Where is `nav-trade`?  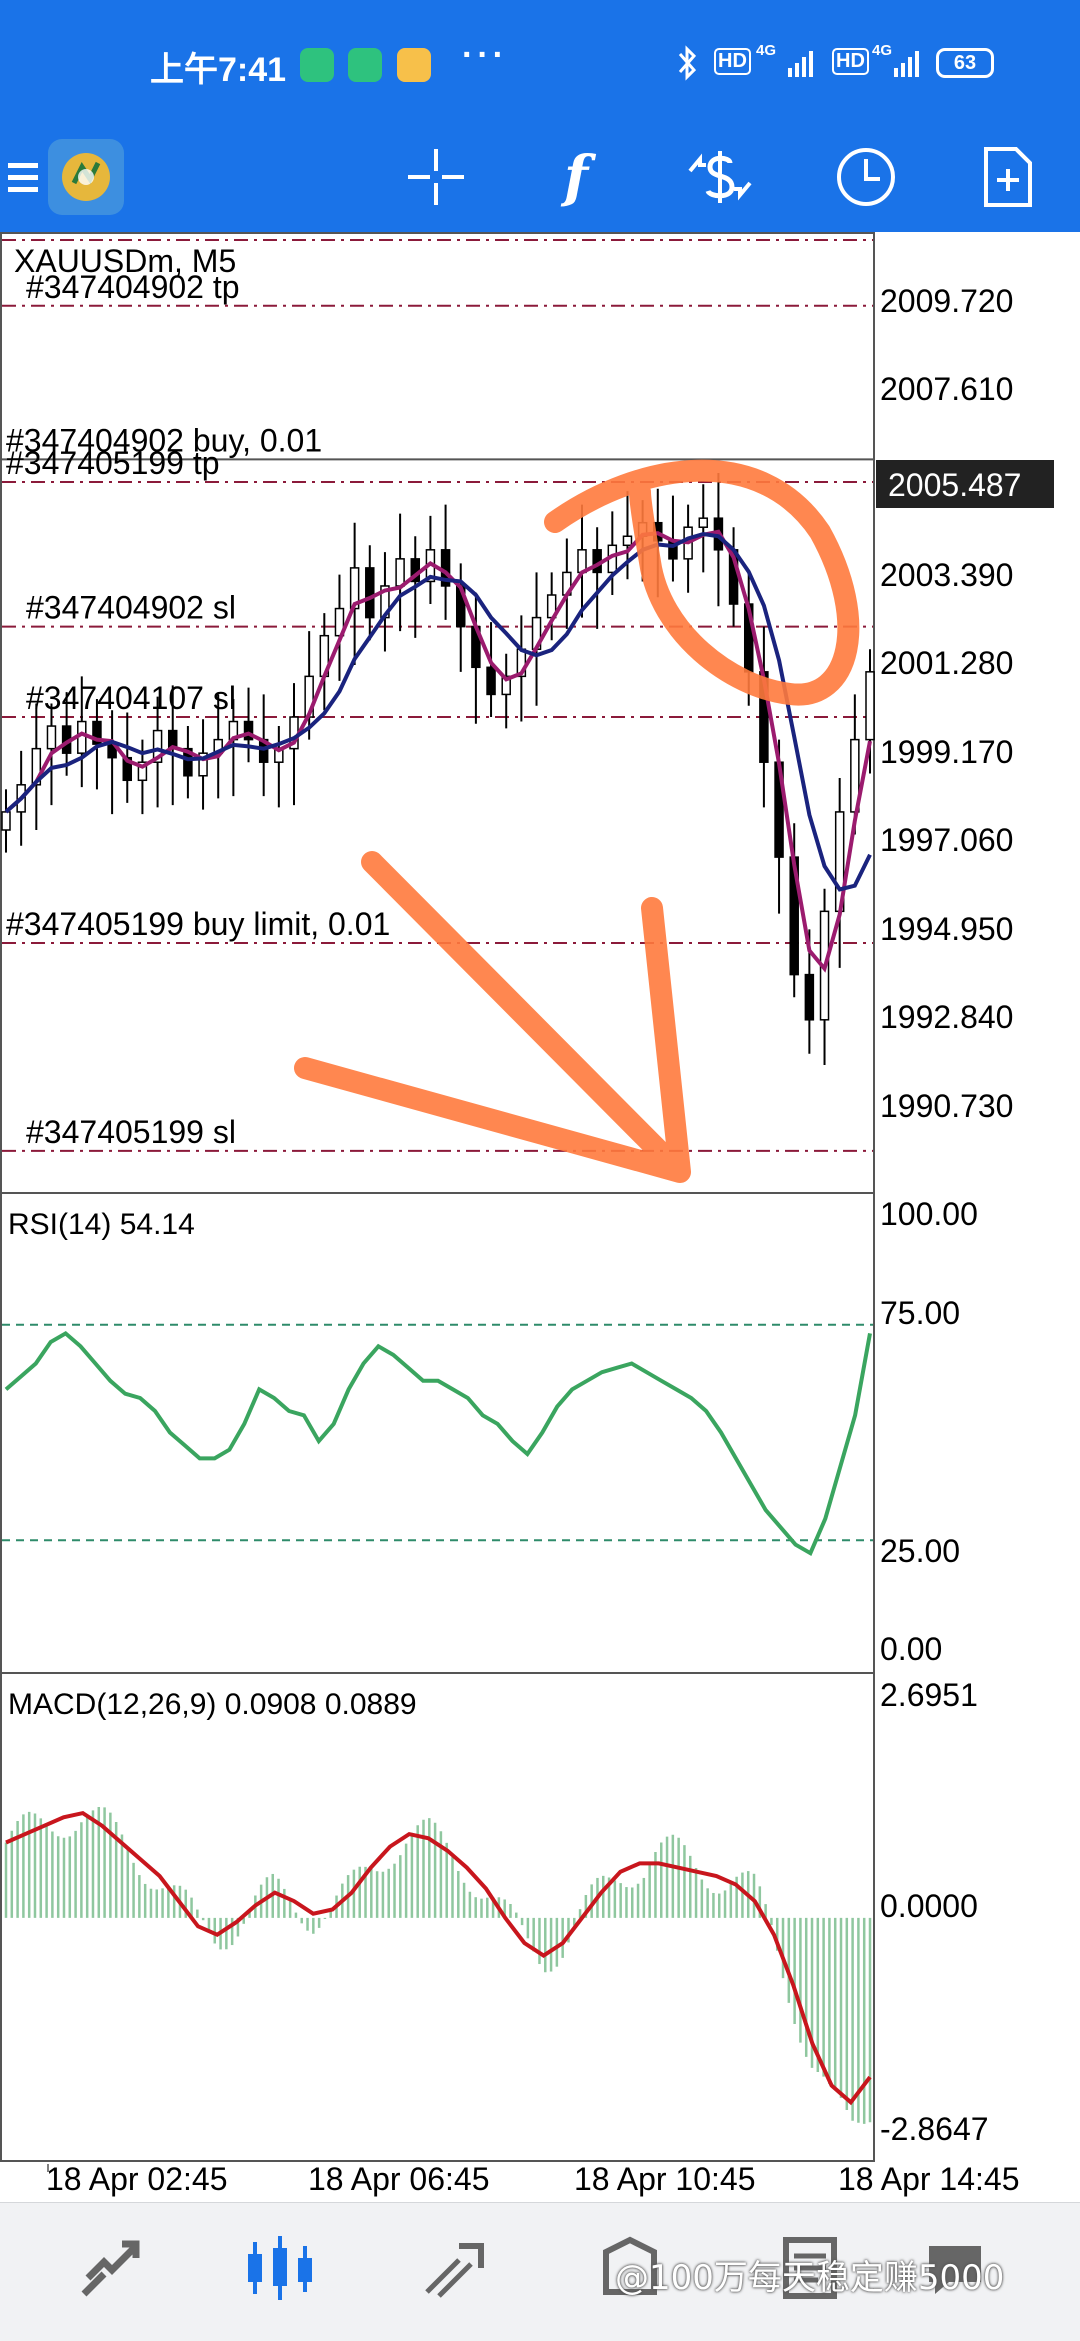 nav-trade is located at coordinates (455, 2268).